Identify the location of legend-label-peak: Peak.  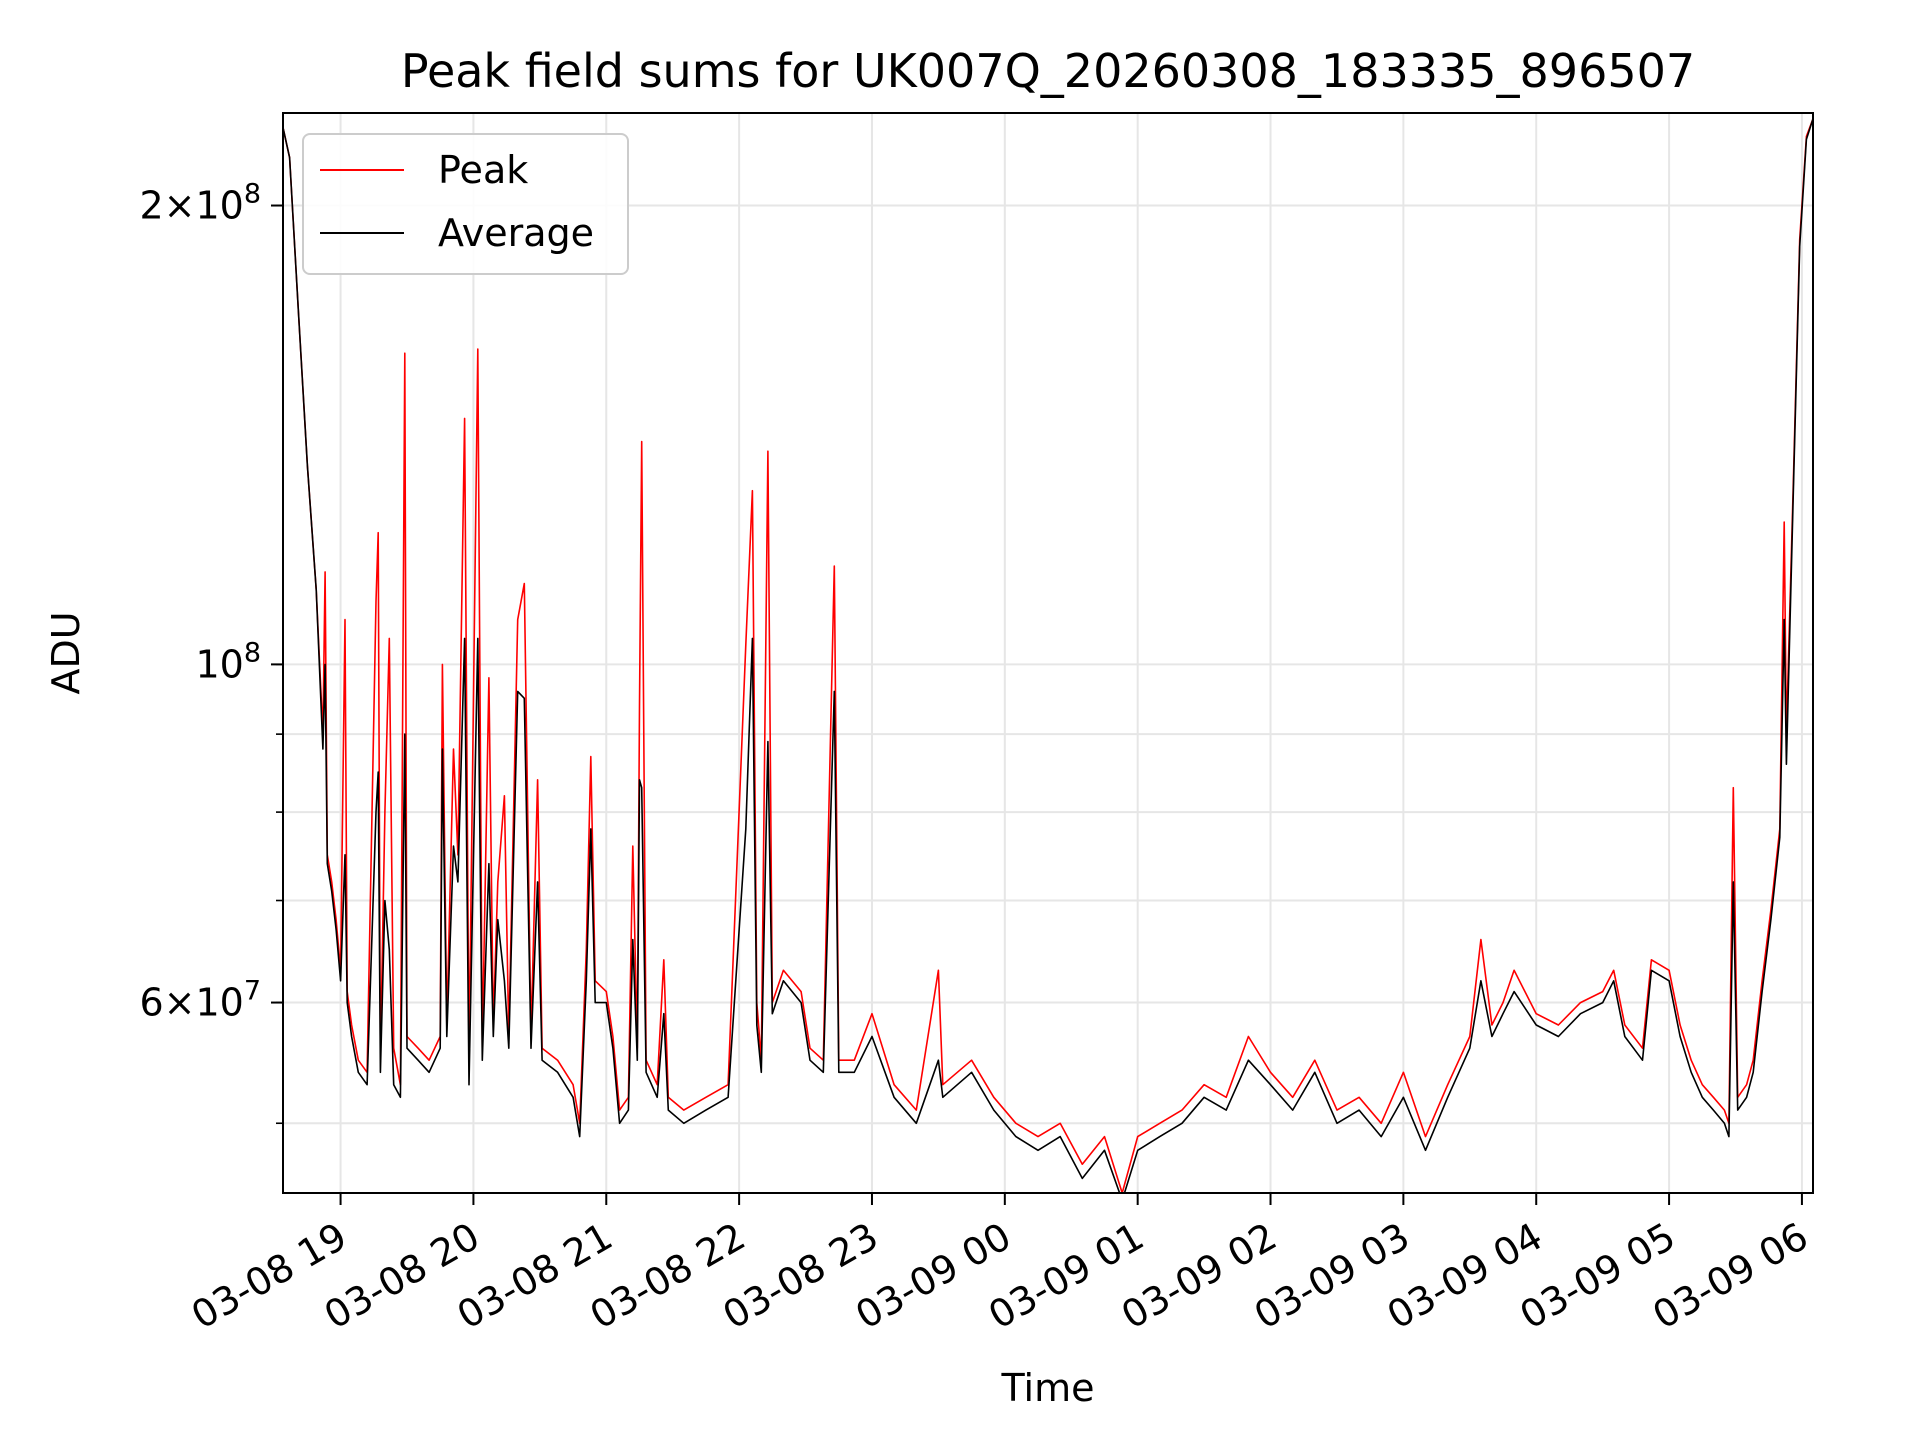
(483, 170).